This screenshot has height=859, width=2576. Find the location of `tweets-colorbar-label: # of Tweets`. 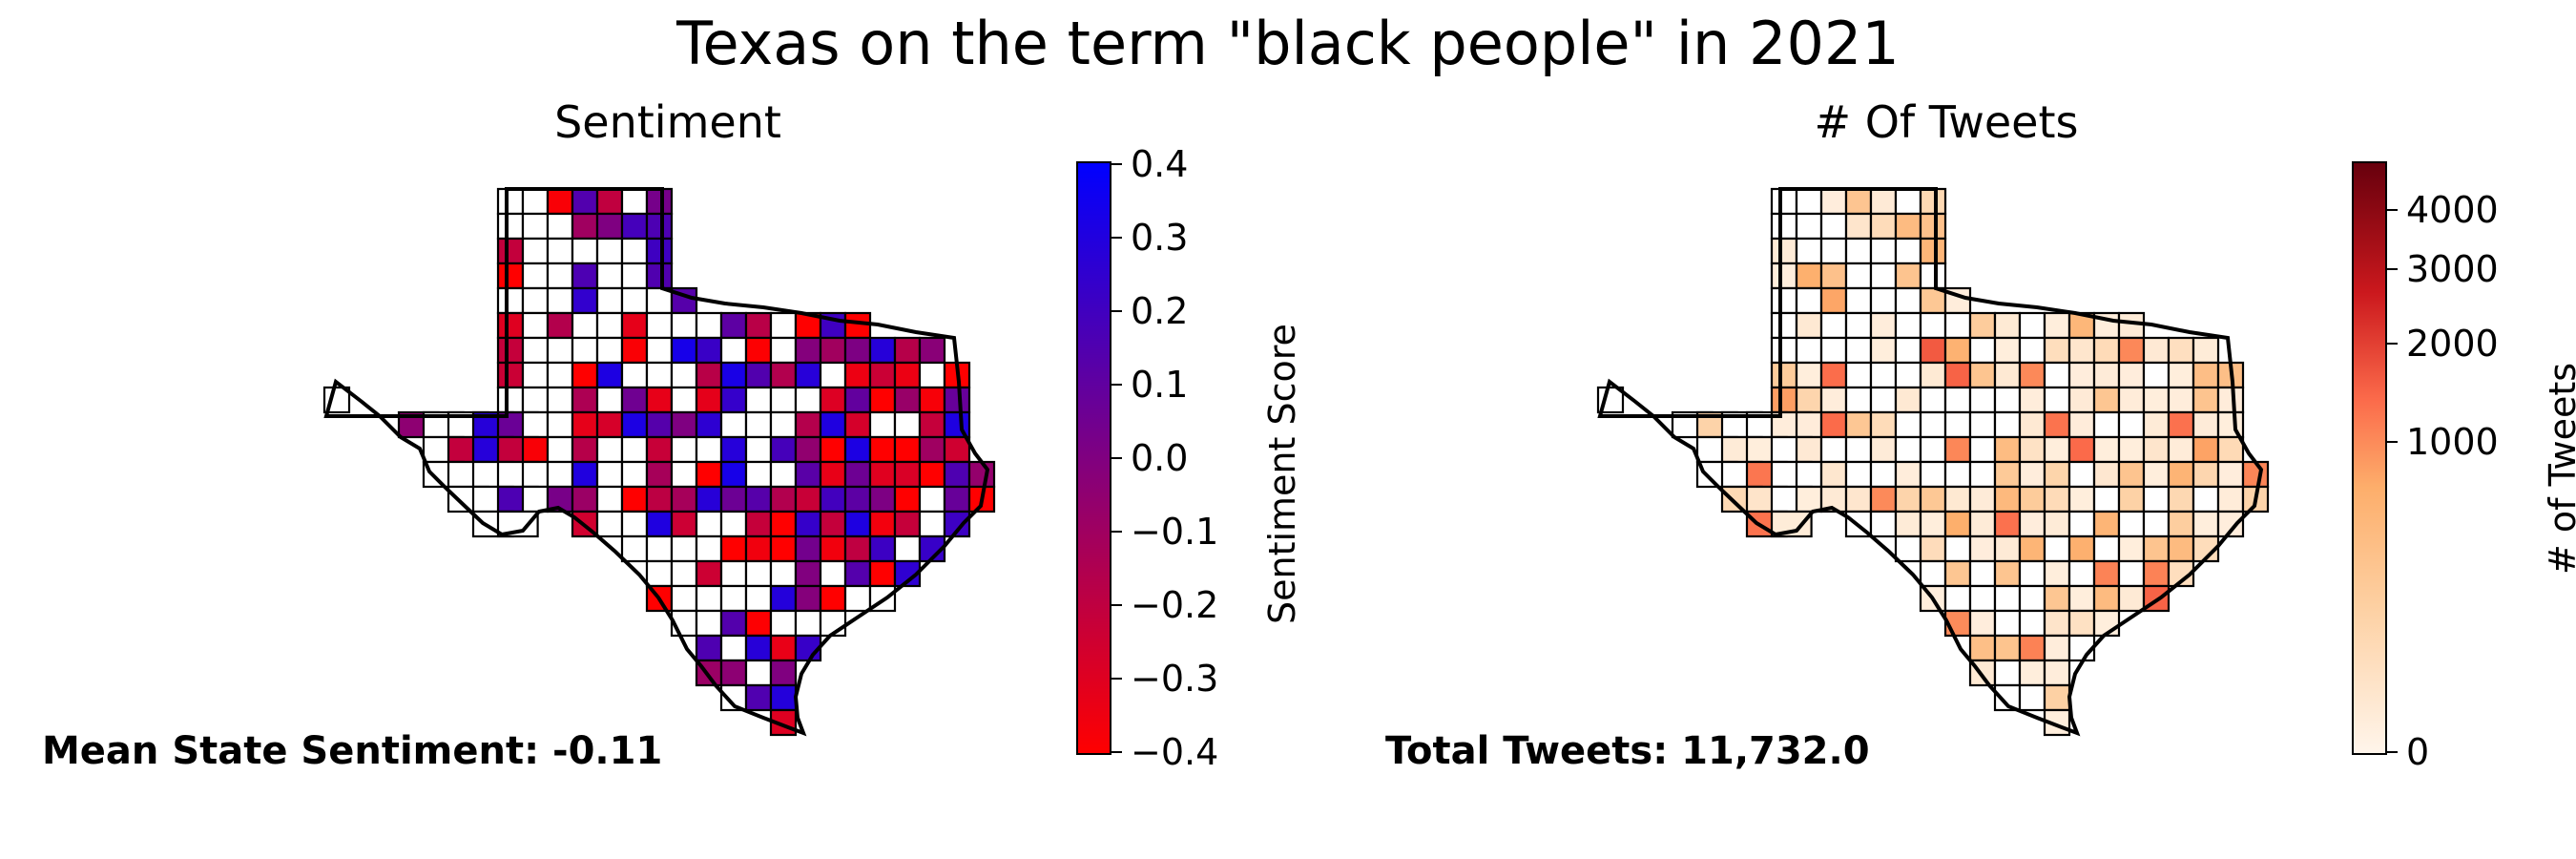

tweets-colorbar-label: # of Tweets is located at coordinates (2559, 468).